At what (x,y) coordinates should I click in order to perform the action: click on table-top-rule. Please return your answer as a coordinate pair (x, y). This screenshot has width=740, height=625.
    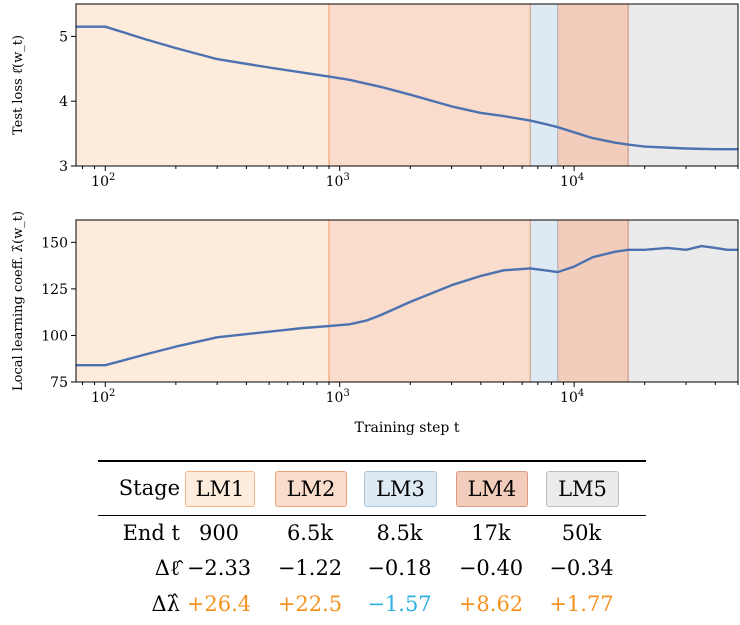
    Looking at the image, I should click on (372, 461).